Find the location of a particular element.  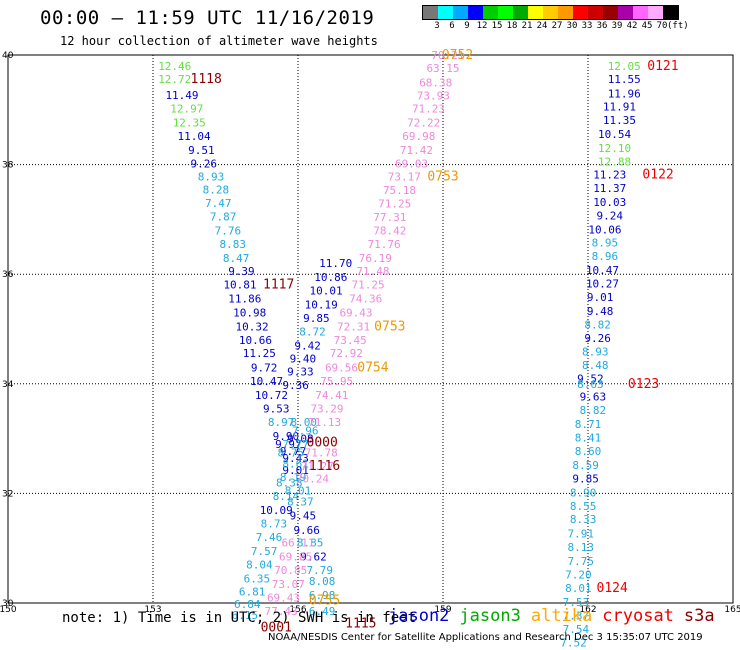

wave-height-value: 12.35 is located at coordinates (189, 122).